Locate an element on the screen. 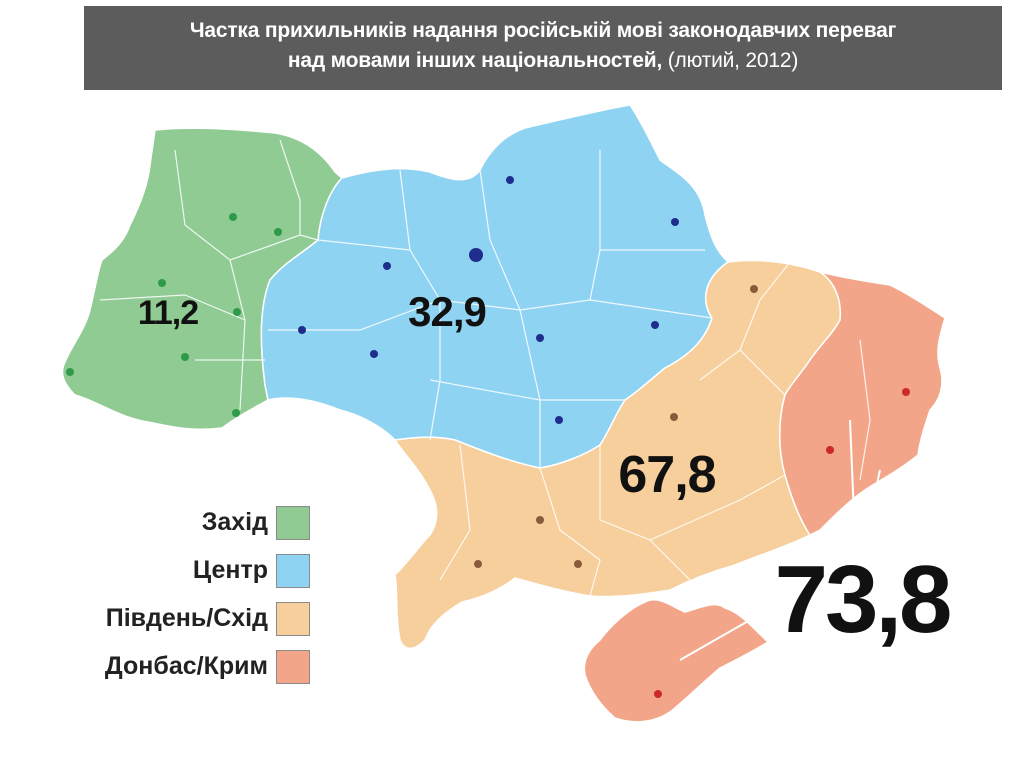 Image resolution: width=1024 pixels, height=767 pixels. legend-label-west: Захід is located at coordinates (234, 522).